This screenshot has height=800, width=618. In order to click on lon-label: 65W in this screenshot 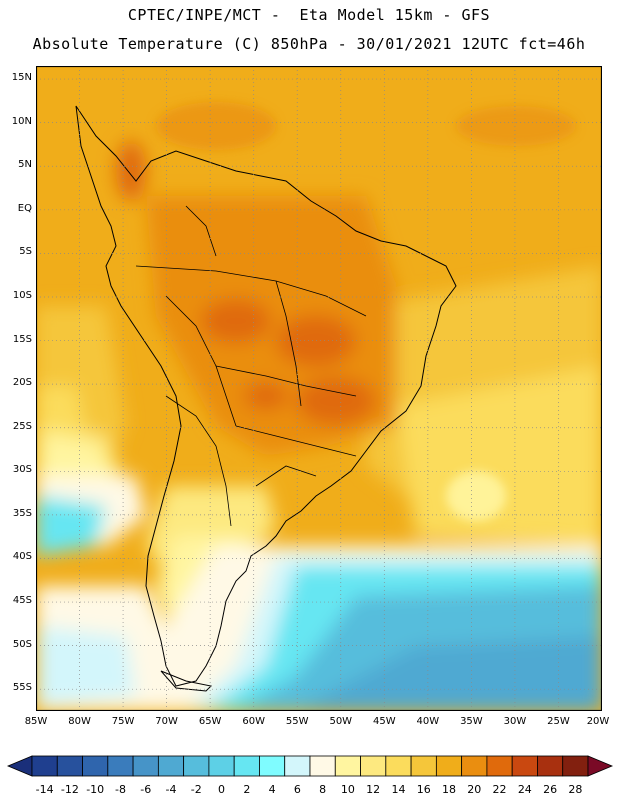, I will do `click(210, 721)`.